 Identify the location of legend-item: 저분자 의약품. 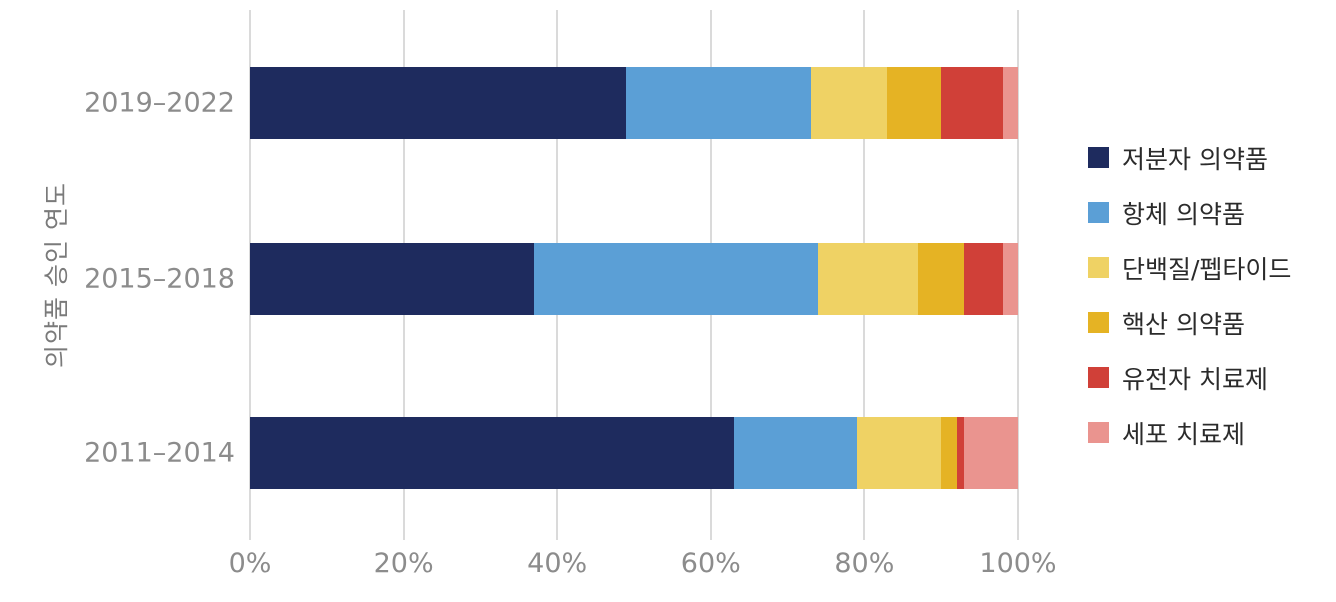
(1189, 157).